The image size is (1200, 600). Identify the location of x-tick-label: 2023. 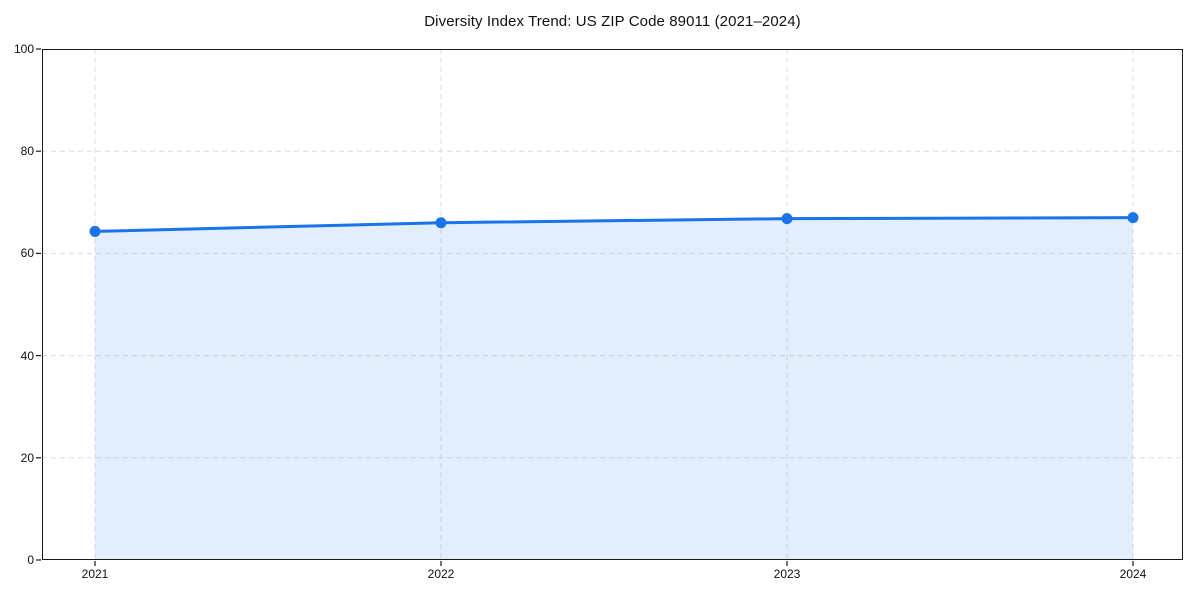
(787, 574).